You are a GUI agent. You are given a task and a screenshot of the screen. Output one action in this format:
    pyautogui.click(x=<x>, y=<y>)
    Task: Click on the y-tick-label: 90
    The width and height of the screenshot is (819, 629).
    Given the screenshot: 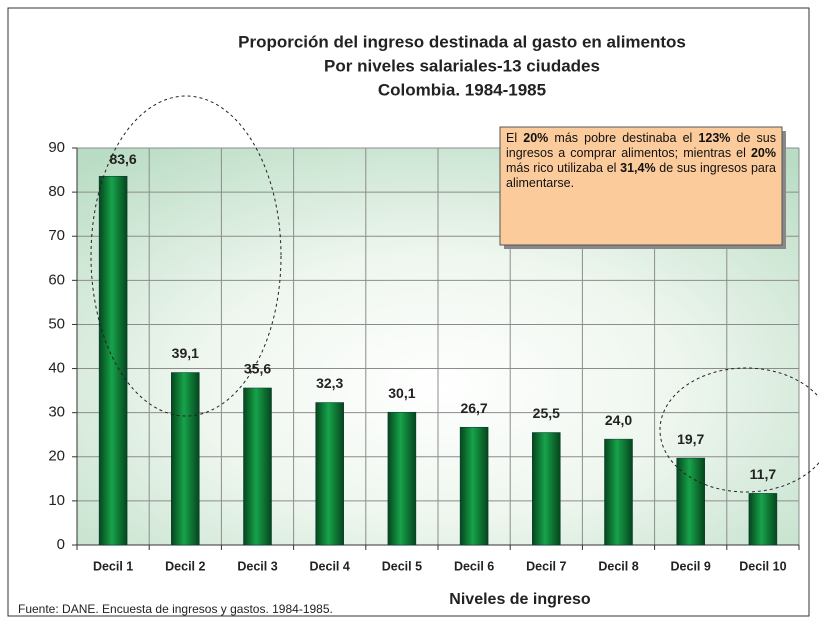 What is the action you would take?
    pyautogui.click(x=56, y=147)
    